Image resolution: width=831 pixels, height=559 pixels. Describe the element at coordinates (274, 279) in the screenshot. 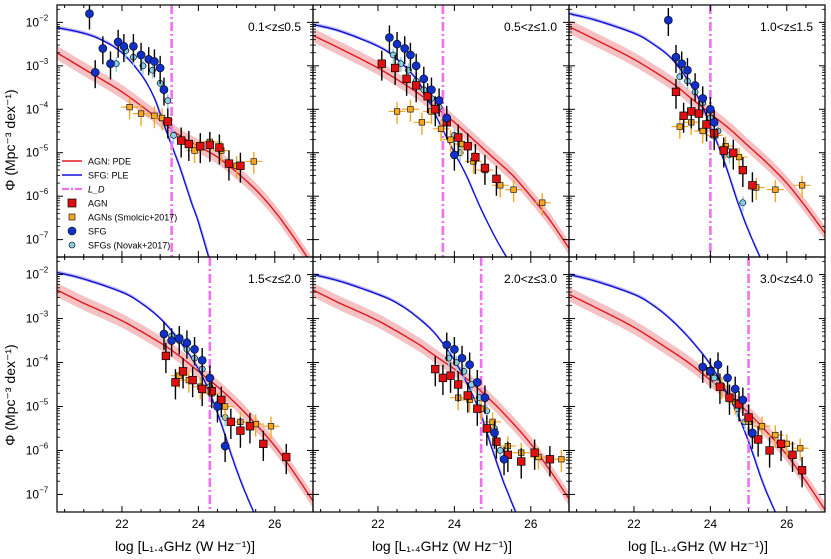

I see `panel-title: 1.5<z≤2.0` at that location.